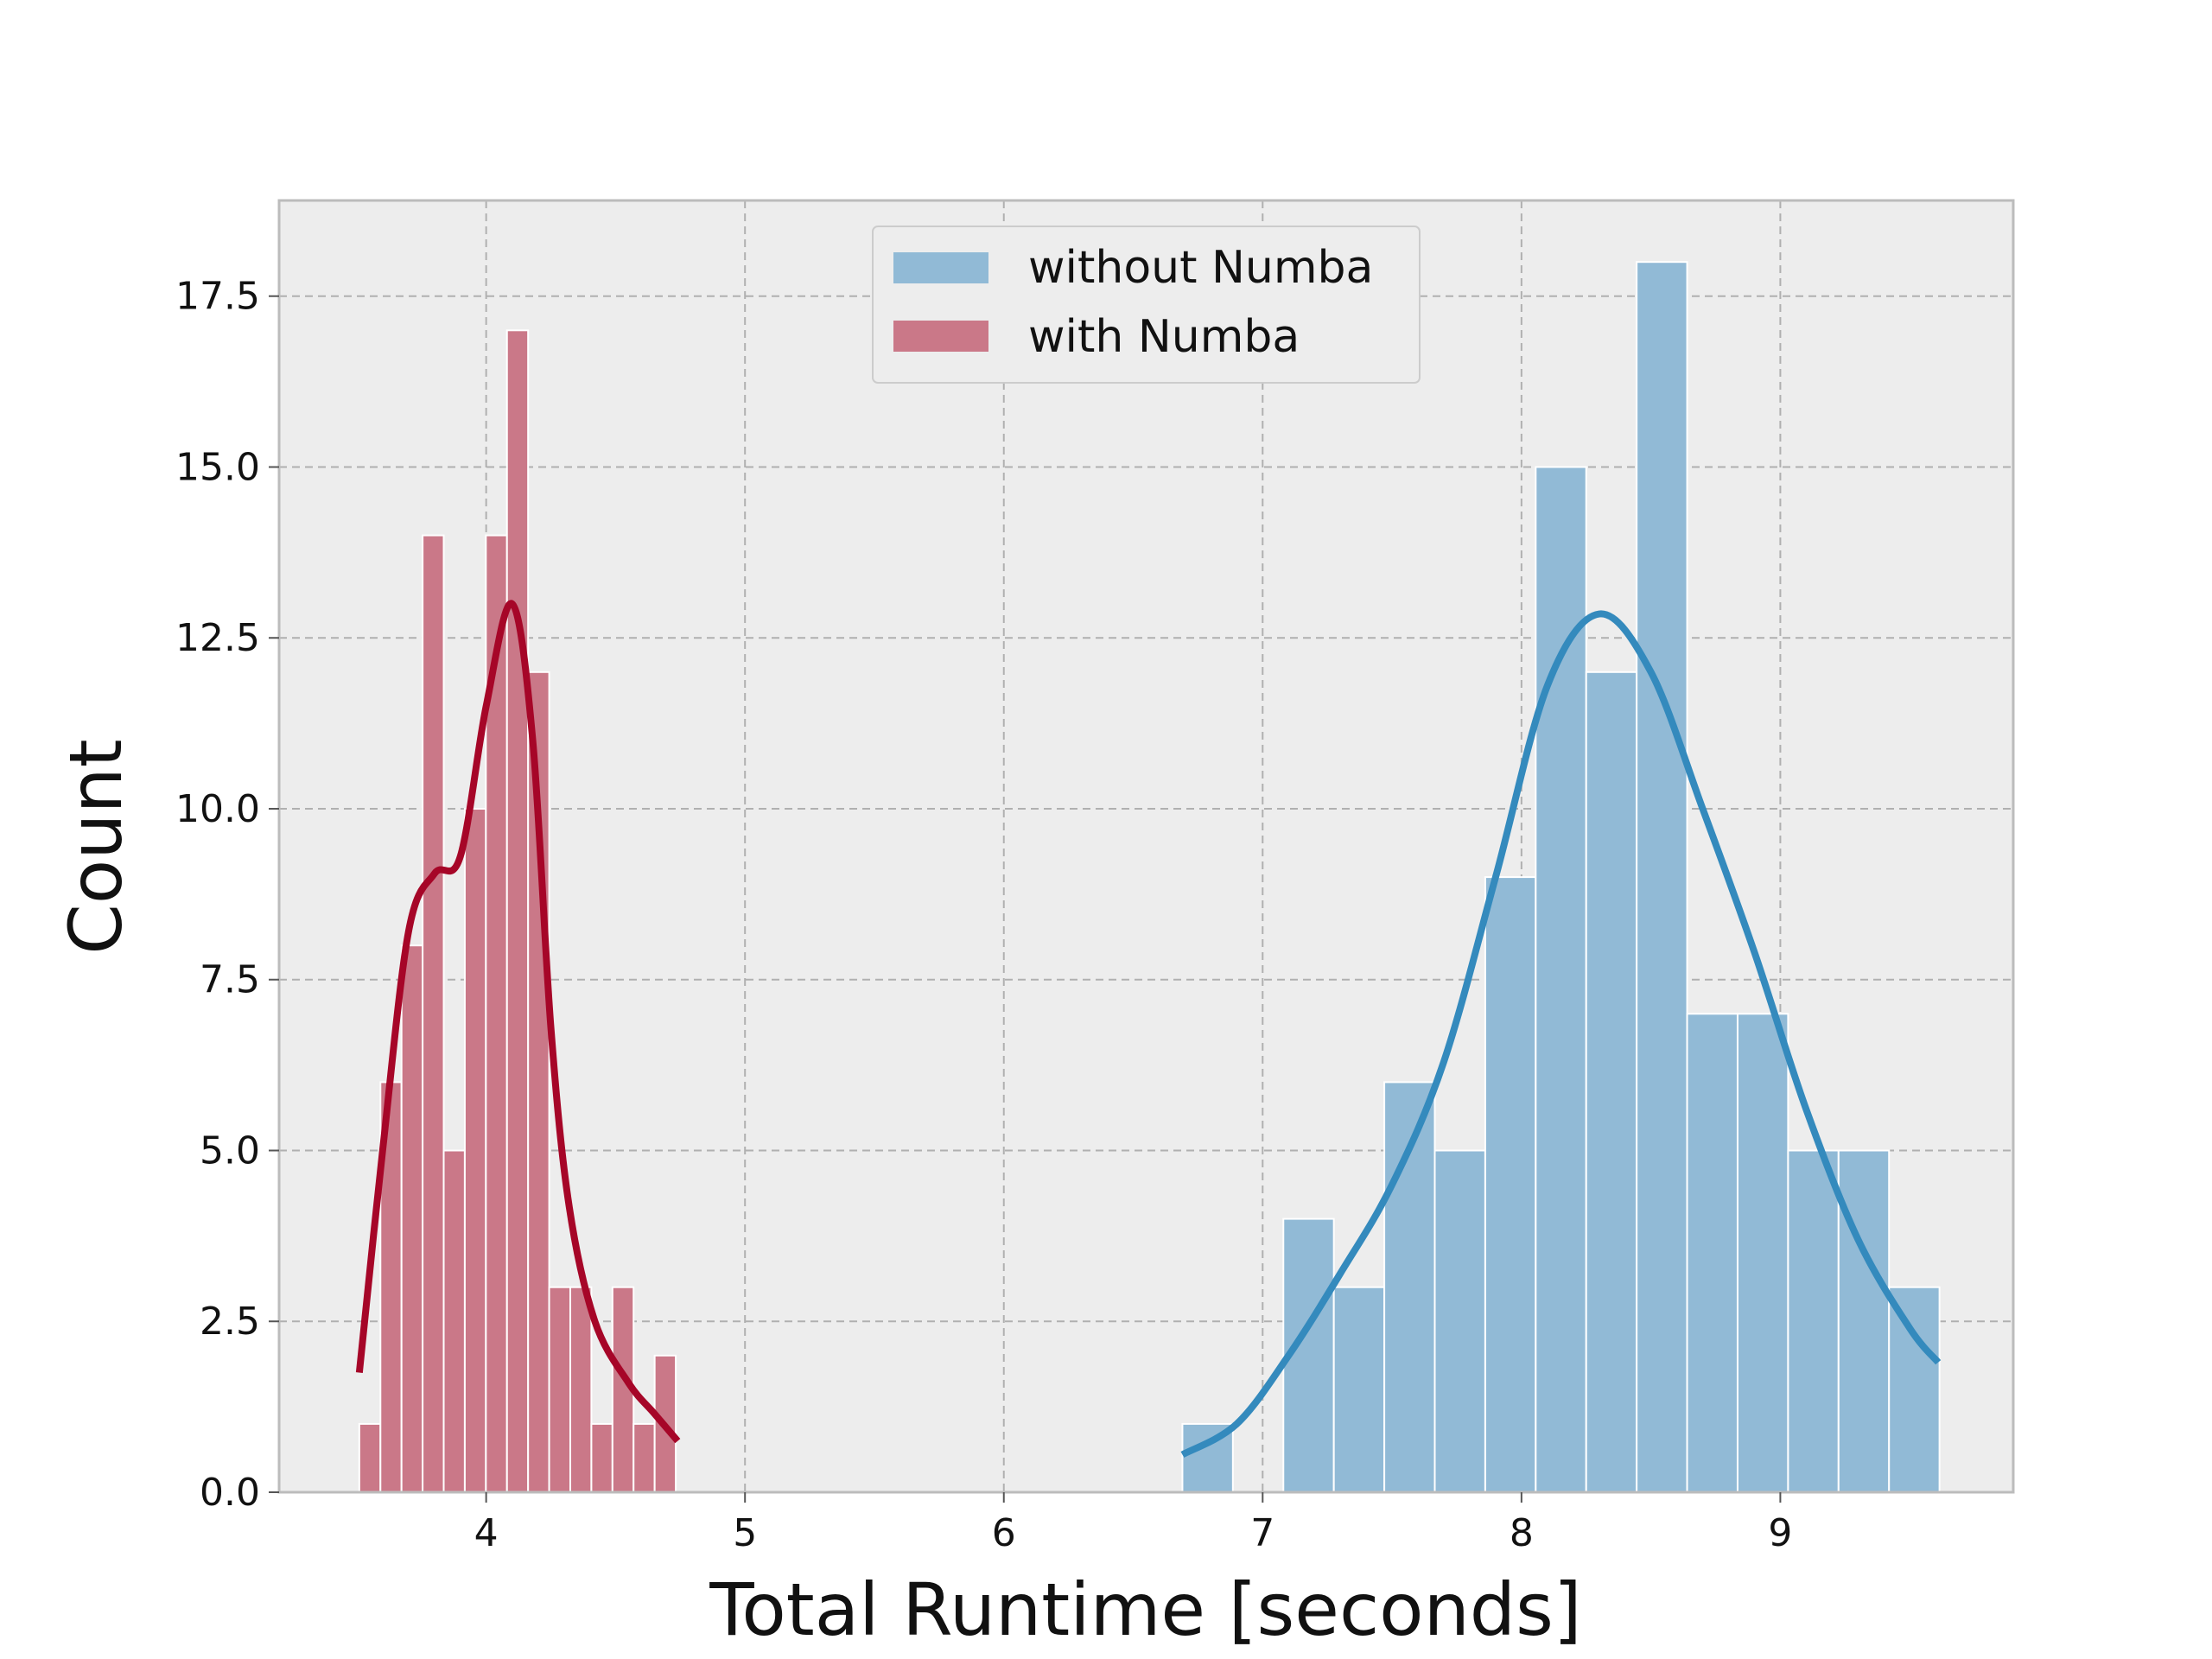 The width and height of the screenshot is (2212, 1659). Describe the element at coordinates (1780, 1533) in the screenshot. I see `x-tick-label: 9` at that location.